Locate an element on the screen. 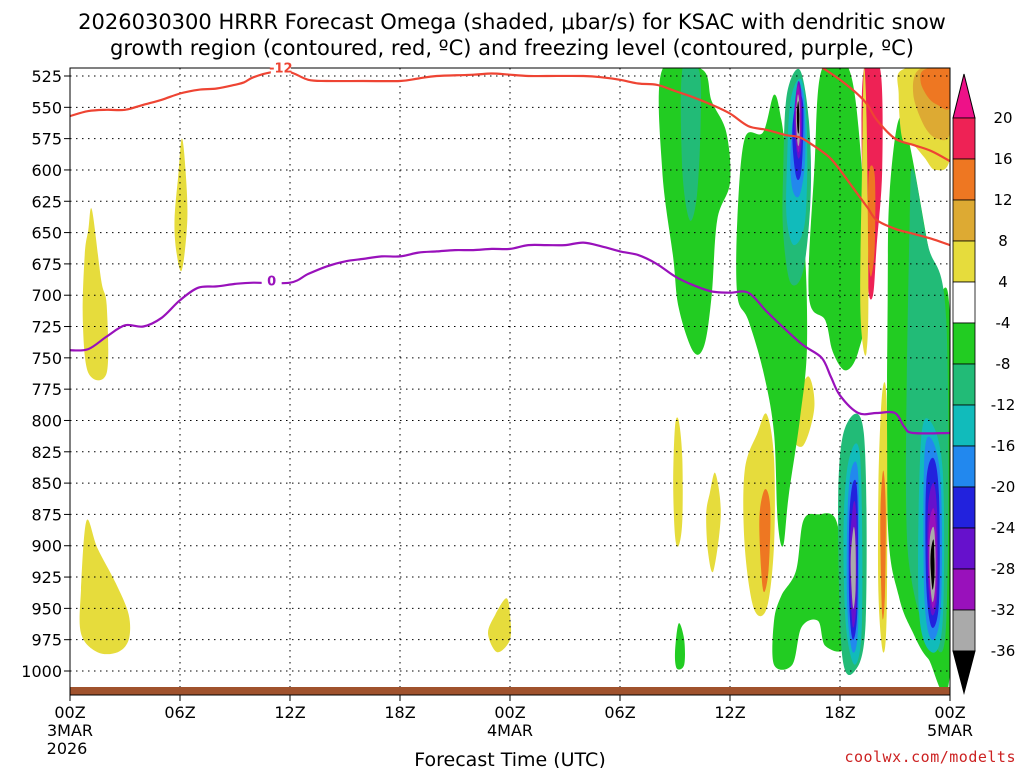 This screenshot has width=1024, height=768. colorbar-bin--20-to--16 is located at coordinates (964, 466).